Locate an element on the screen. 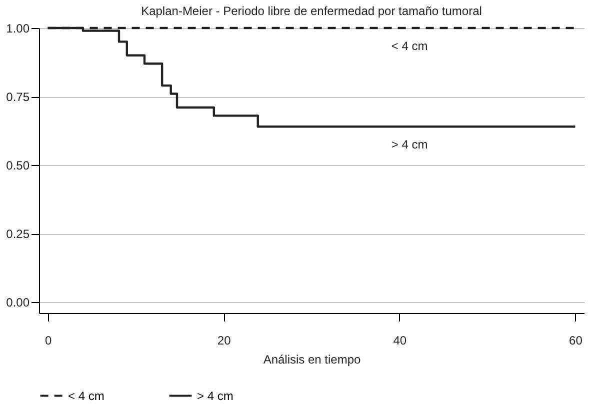  y-tick-label: 0.00 is located at coordinates (18, 303).